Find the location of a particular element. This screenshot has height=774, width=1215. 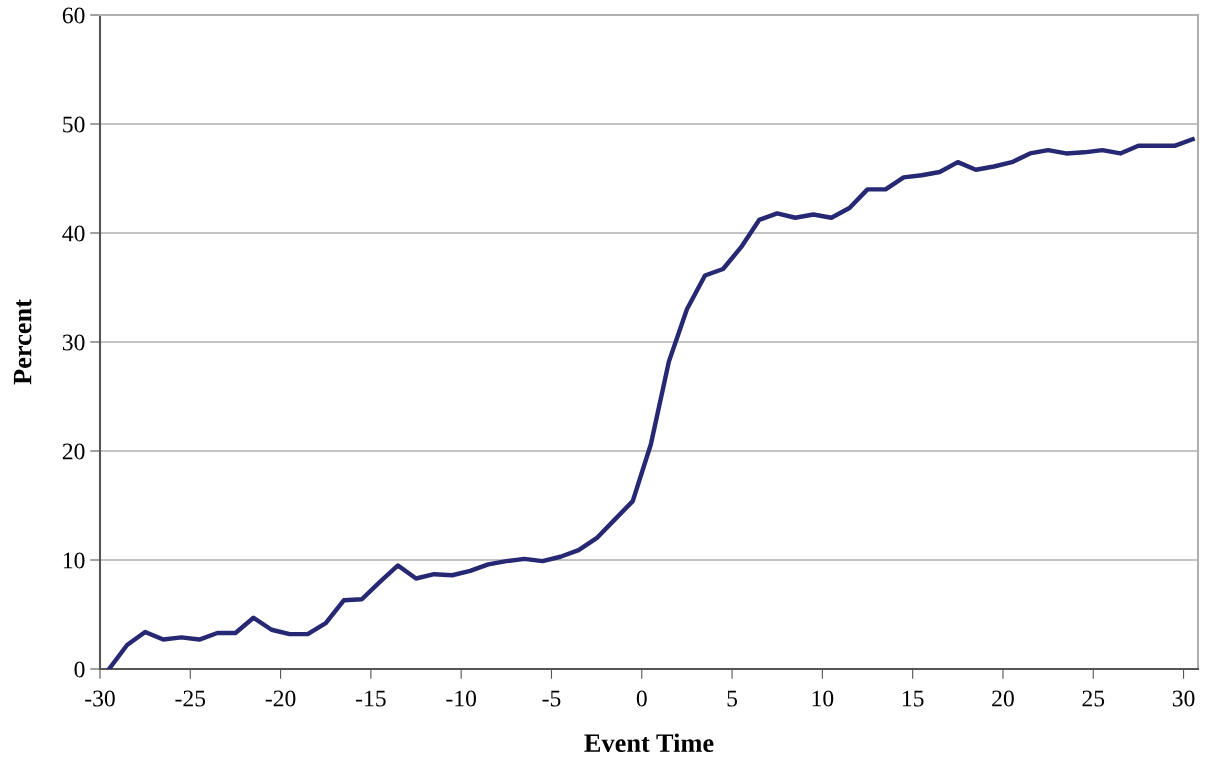

y-tick-label: 40 is located at coordinates (73, 233).